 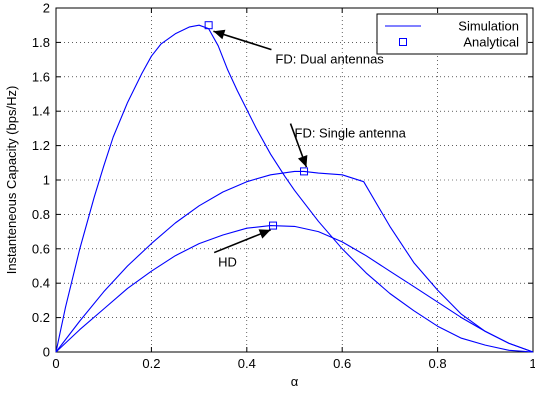 I want to click on x-tick-label: 1, so click(x=532, y=363).